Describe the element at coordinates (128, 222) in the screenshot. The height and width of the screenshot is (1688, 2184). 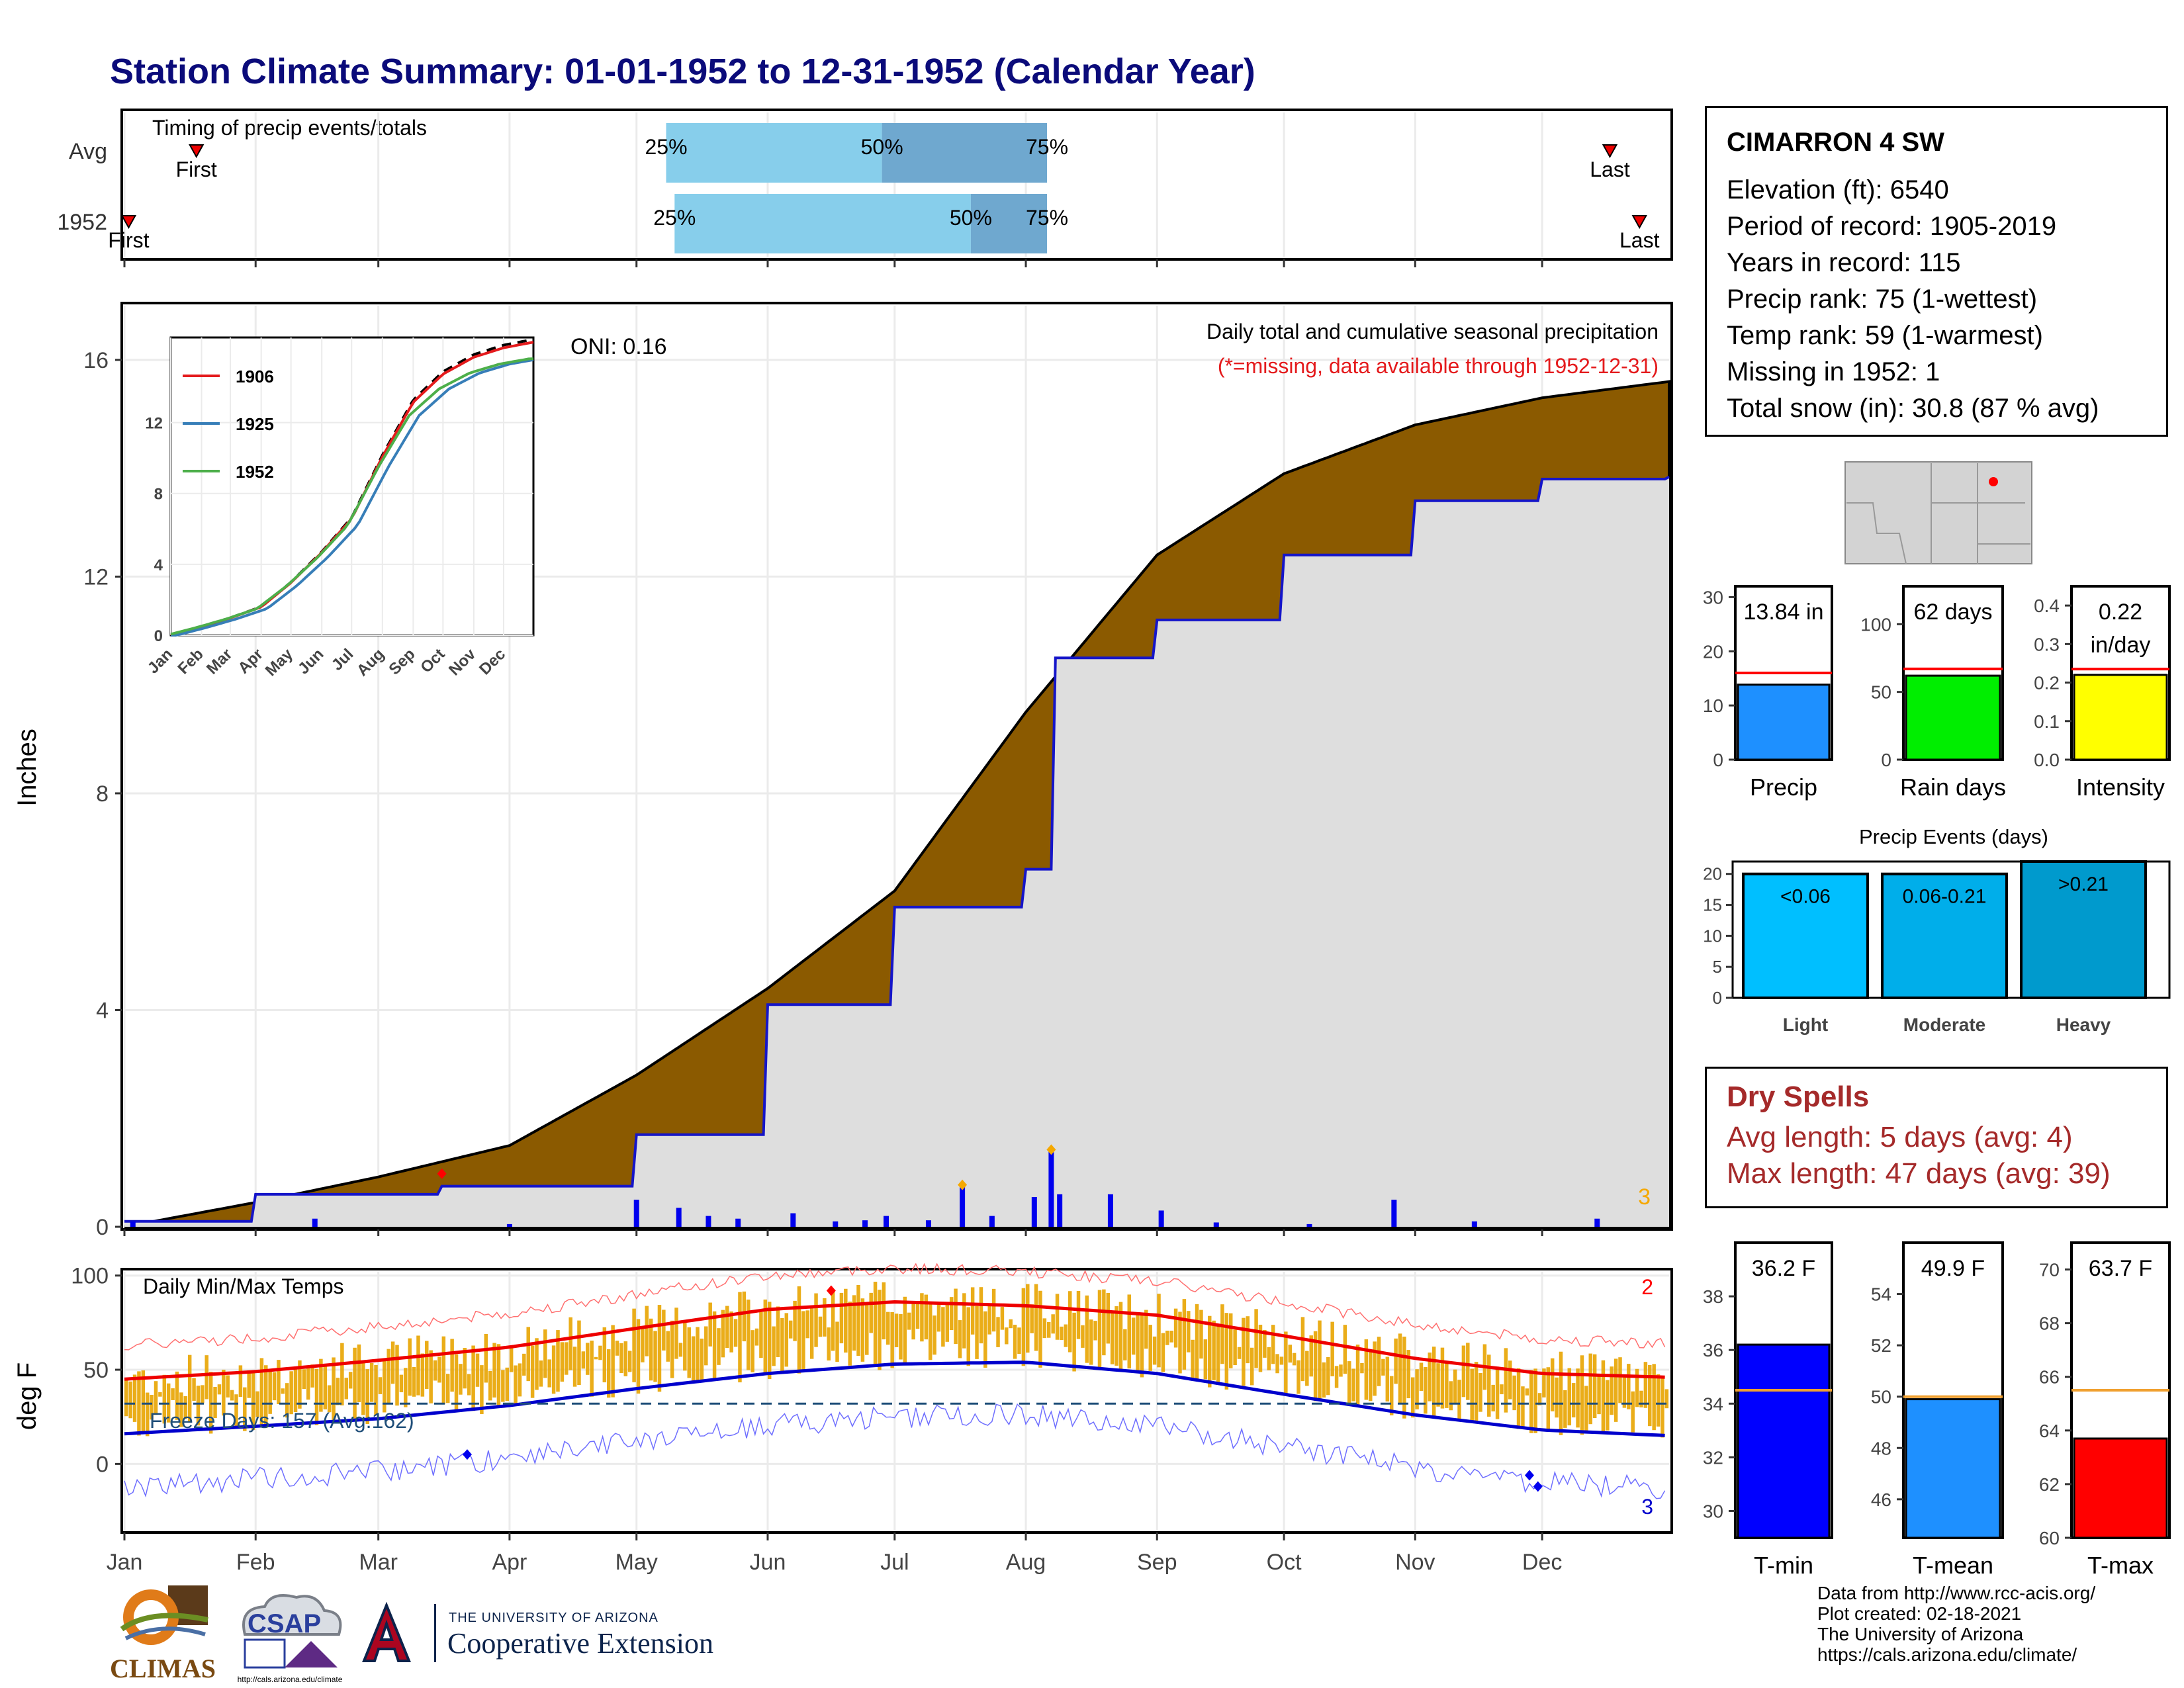
I see `first-event-marker` at that location.